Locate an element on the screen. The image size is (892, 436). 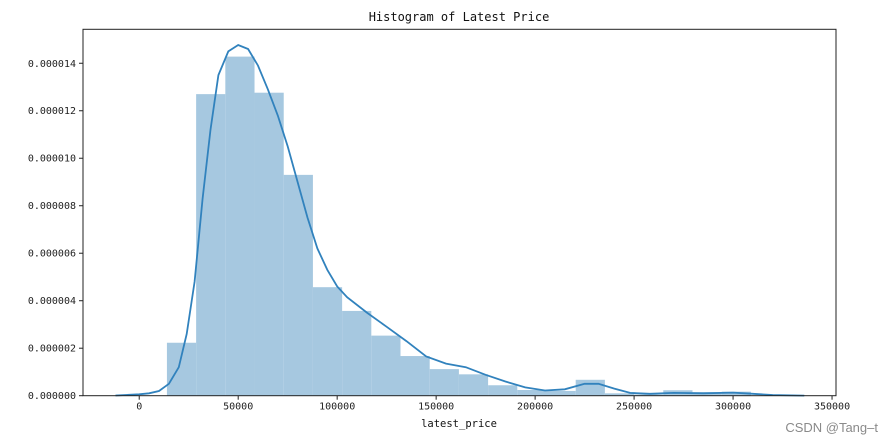
y-tick-label: 0.000010 is located at coordinates (52, 159).